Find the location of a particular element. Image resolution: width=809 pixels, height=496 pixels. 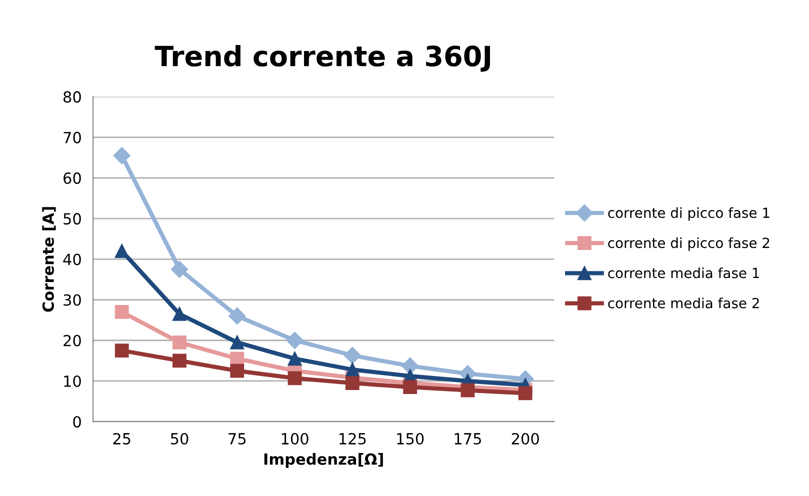

chart-title: Trend corrente a 360J is located at coordinates (322, 58).